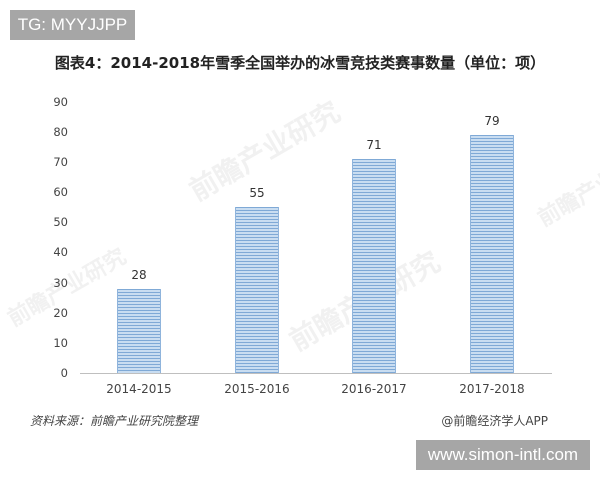 This screenshot has width=600, height=480. What do you see at coordinates (316, 373) in the screenshot?
I see `x-axis-line` at bounding box center [316, 373].